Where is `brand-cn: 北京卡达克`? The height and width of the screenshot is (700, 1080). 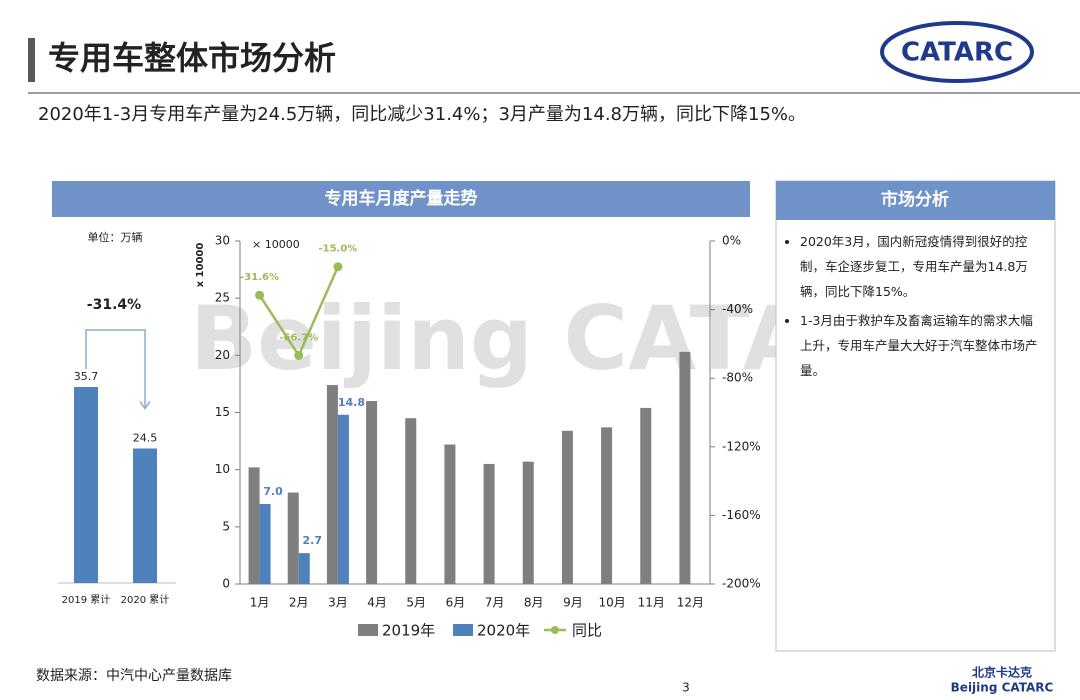
brand-cn: 北京卡达克 is located at coordinates (1002, 672).